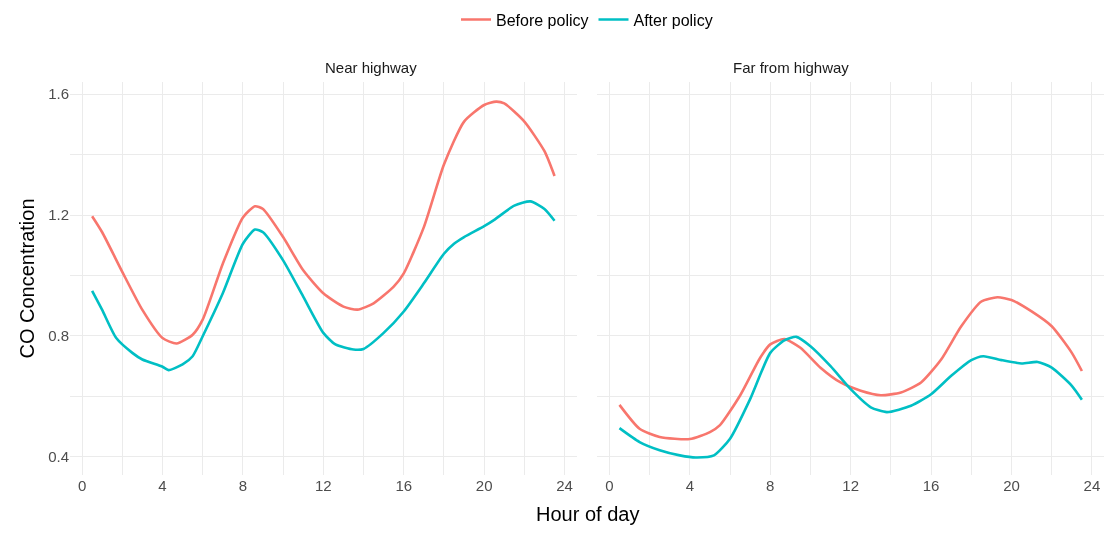  Describe the element at coordinates (791, 67) in the screenshot. I see `chart-title: Far from highway` at that location.